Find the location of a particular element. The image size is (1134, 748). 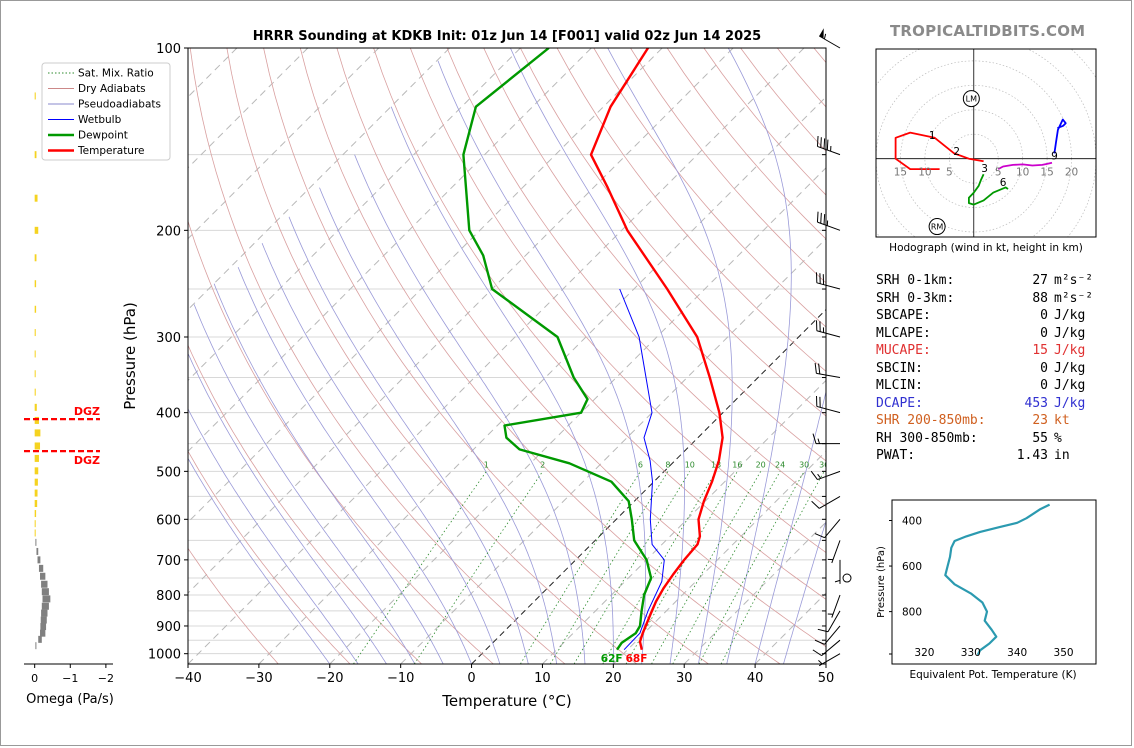

hodograph-ring-label: 10 is located at coordinates (924, 173).